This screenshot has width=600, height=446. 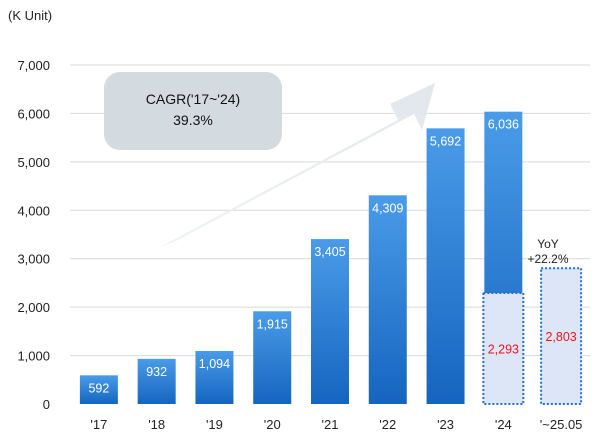 I want to click on cagr-annotation: CAGR('17~'24) 39.3%, so click(x=193, y=111).